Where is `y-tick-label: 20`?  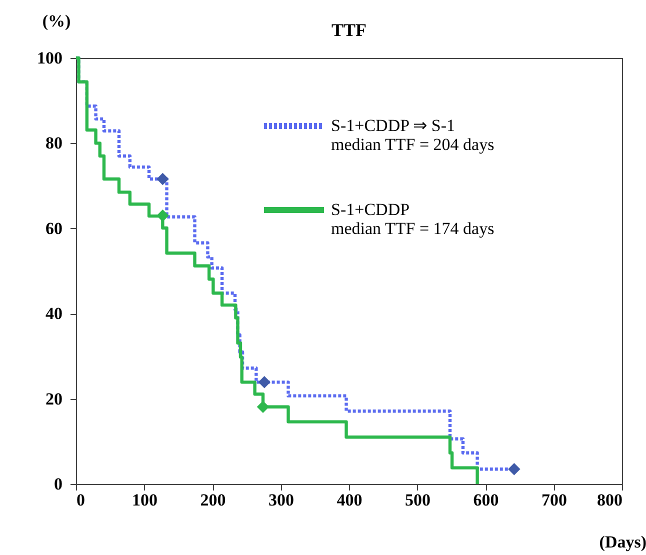
y-tick-label: 20 is located at coordinates (54, 398).